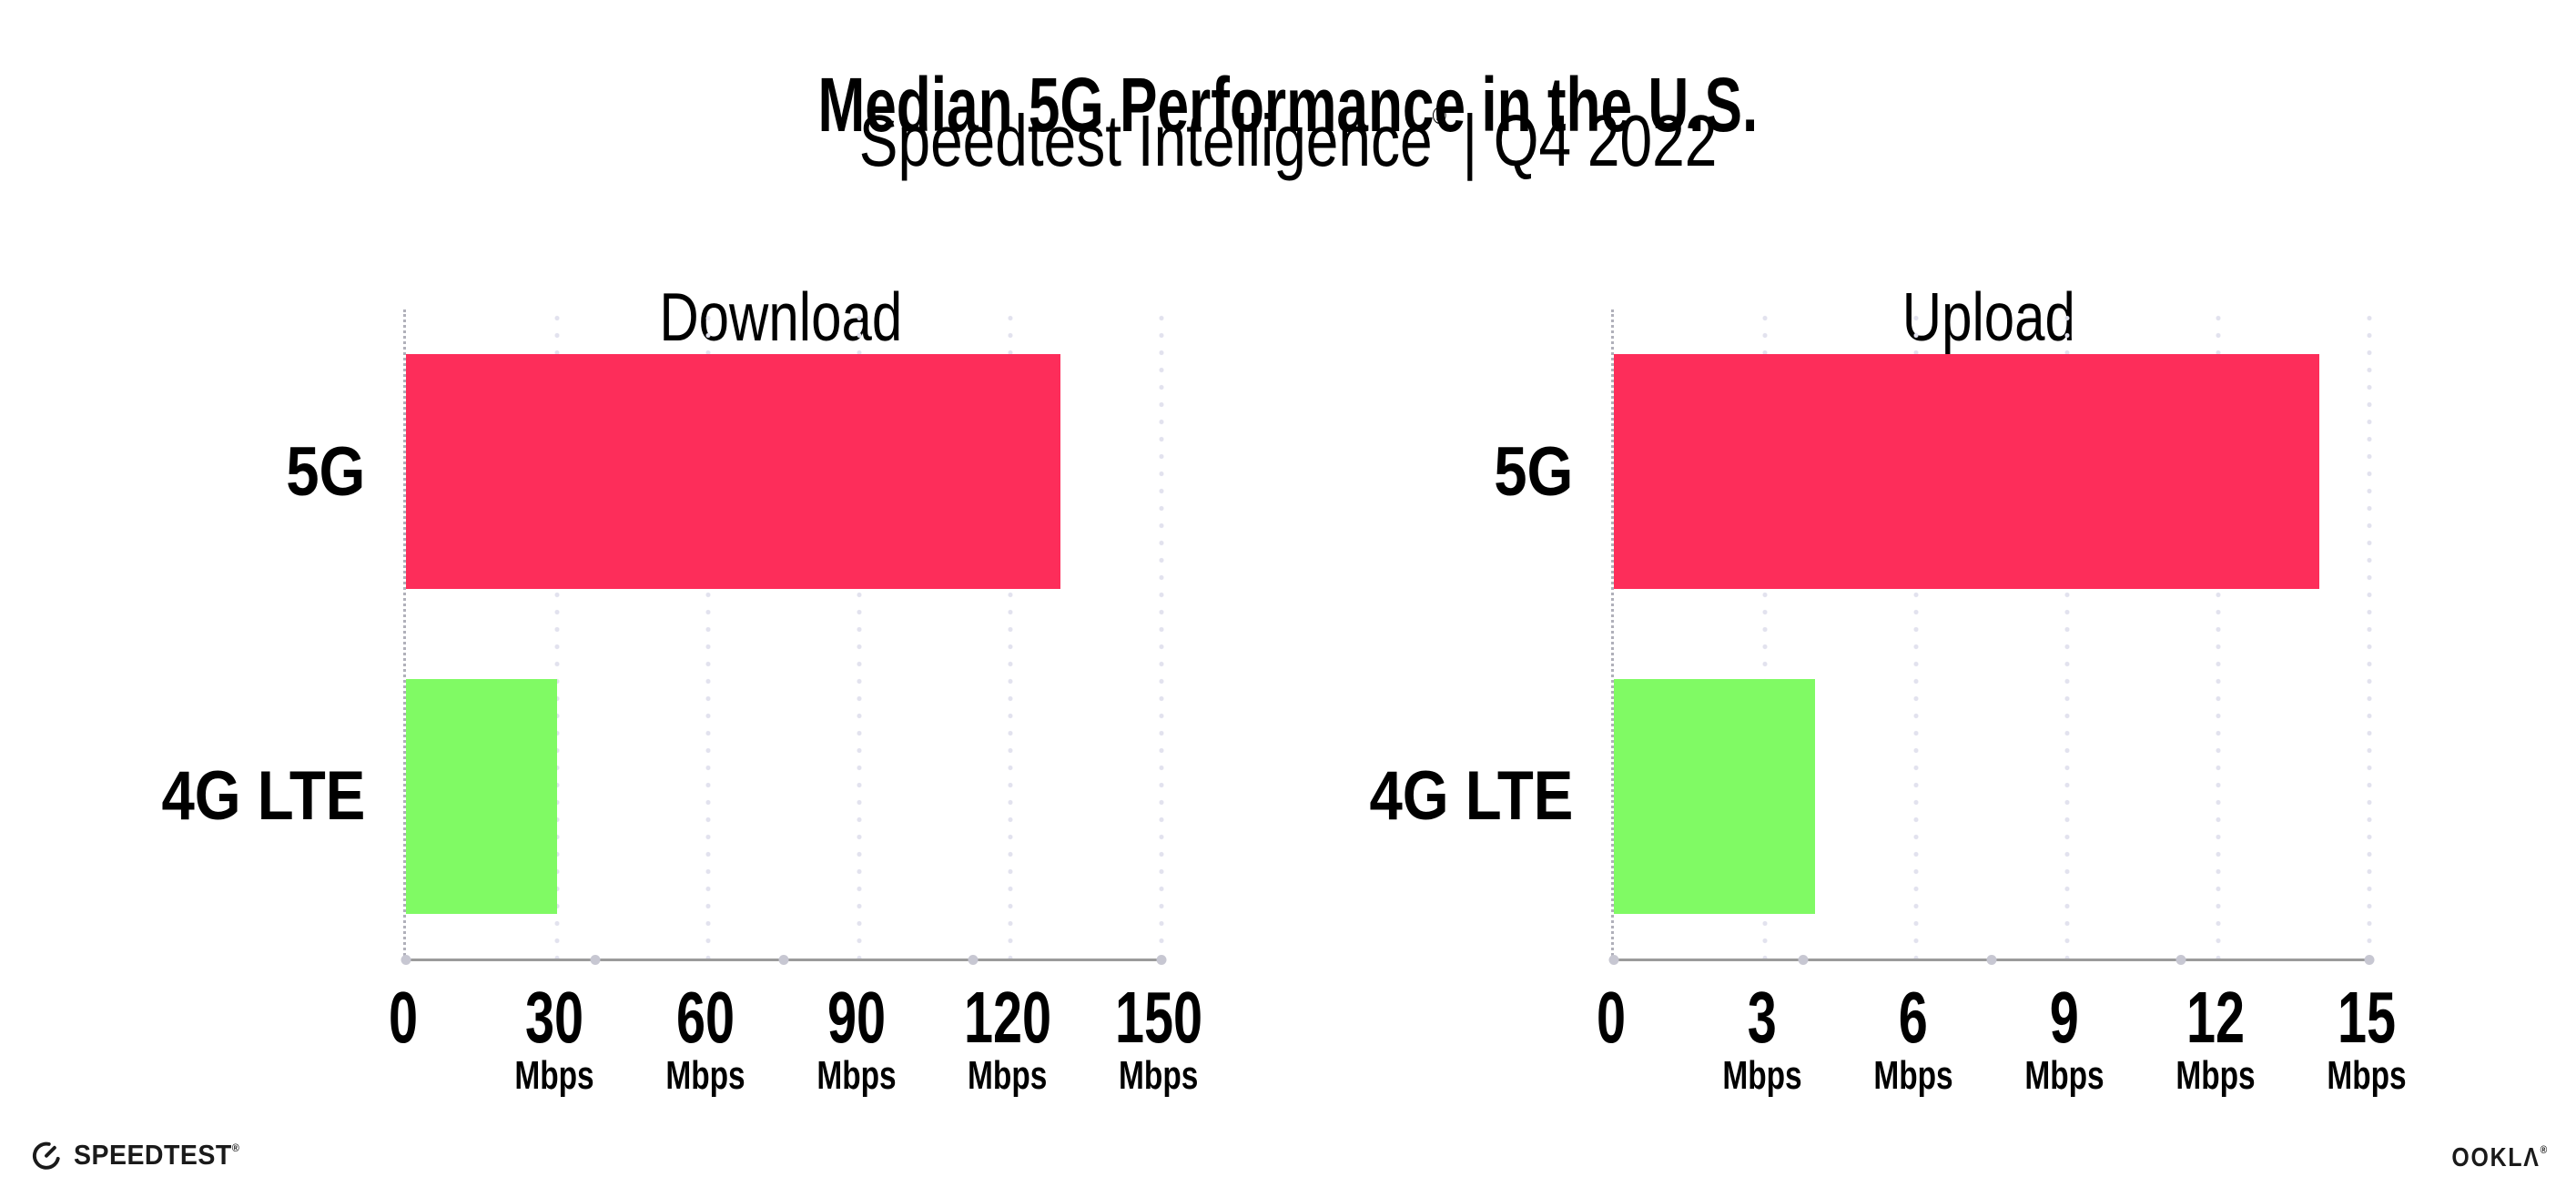 This screenshot has width=2576, height=1197. I want to click on subtitle-period: Q4 2022, so click(1605, 140).